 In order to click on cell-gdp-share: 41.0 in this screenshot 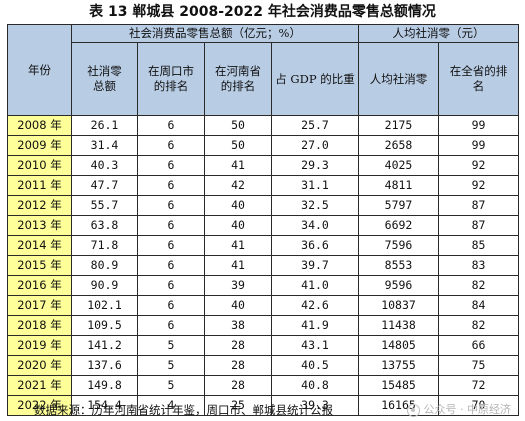, I will do `click(315, 285)`.